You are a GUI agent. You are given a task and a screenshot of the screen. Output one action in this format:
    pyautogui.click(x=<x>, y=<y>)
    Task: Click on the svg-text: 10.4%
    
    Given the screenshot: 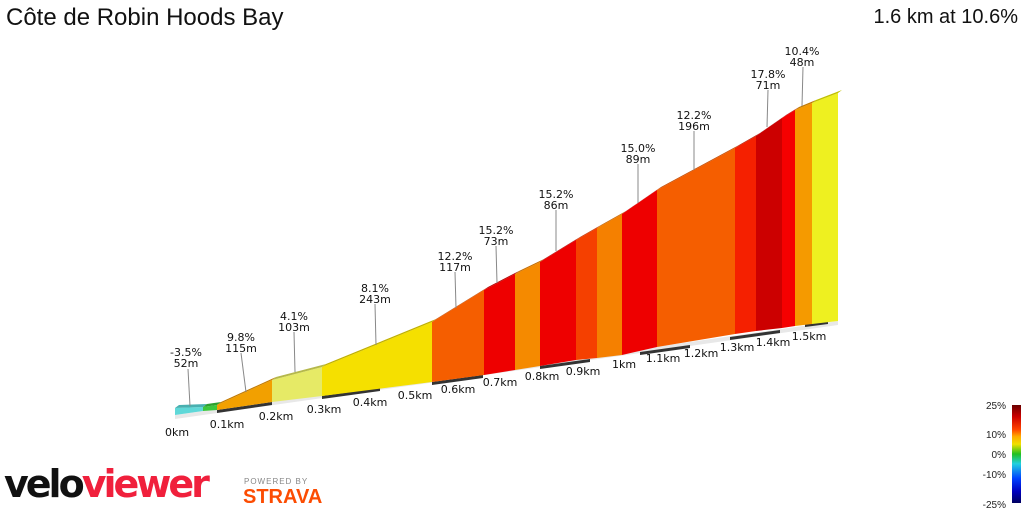 What is the action you would take?
    pyautogui.click(x=802, y=51)
    